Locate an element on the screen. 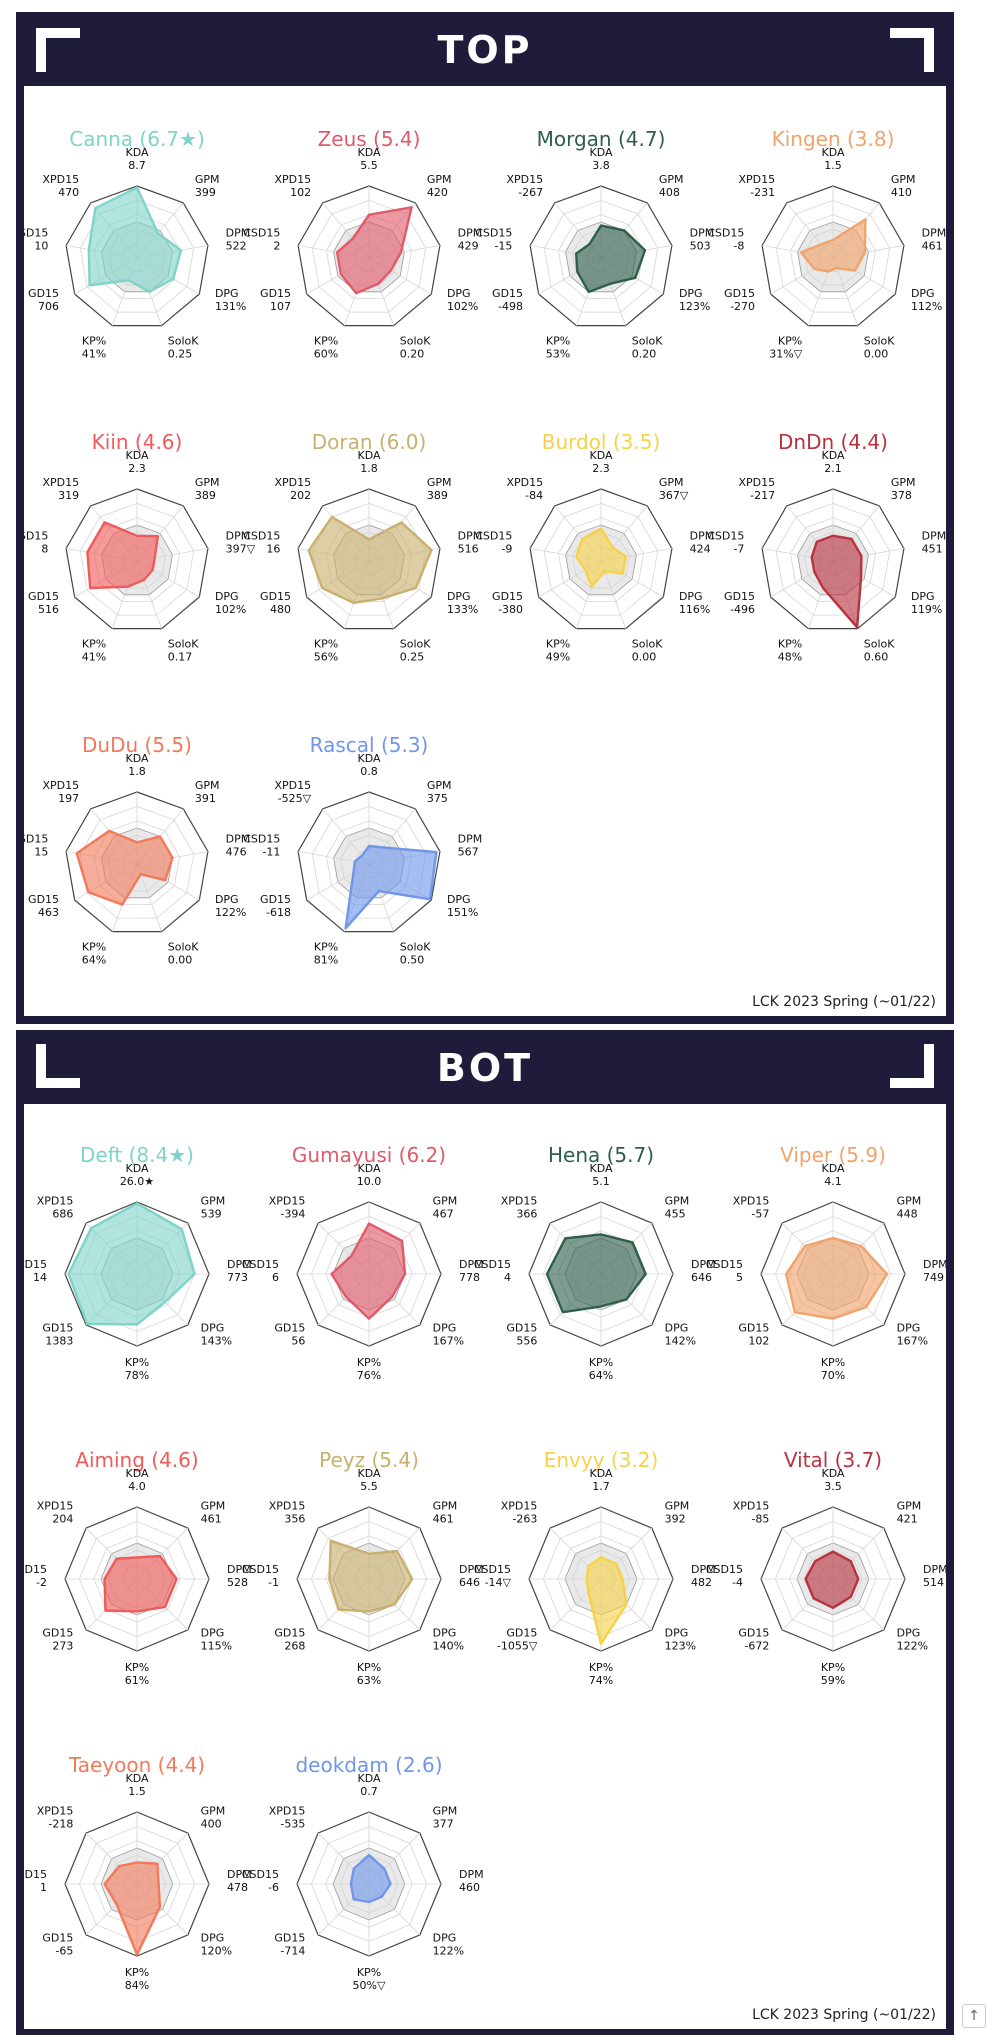  axis-value: 140% is located at coordinates (448, 1646).